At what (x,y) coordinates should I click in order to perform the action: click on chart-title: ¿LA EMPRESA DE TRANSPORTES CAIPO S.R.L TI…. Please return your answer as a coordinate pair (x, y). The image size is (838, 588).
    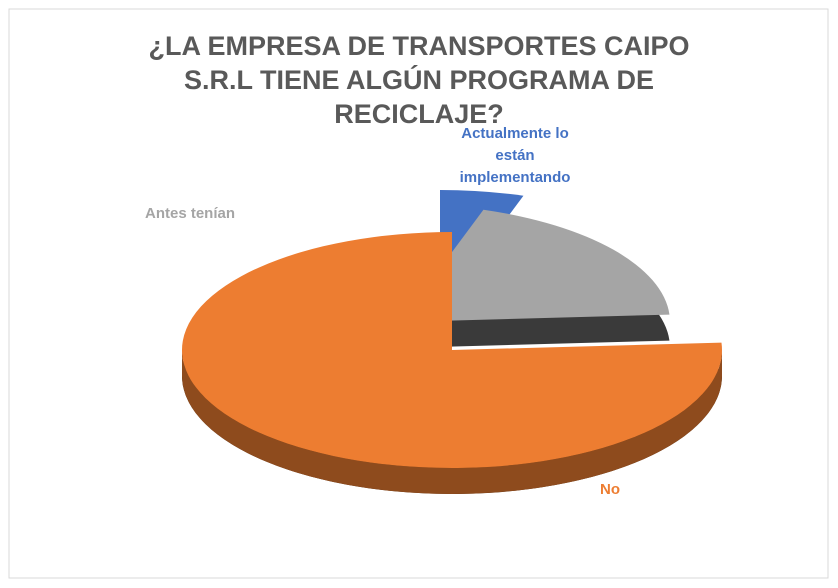
    Looking at the image, I should click on (418, 80).